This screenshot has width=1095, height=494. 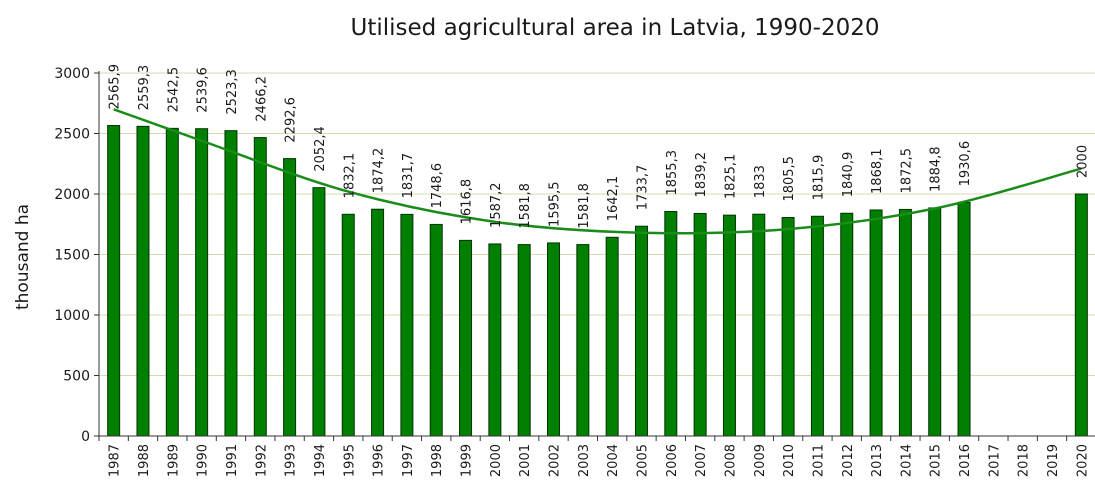 I want to click on x-tick-label: 2016, so click(x=965, y=460).